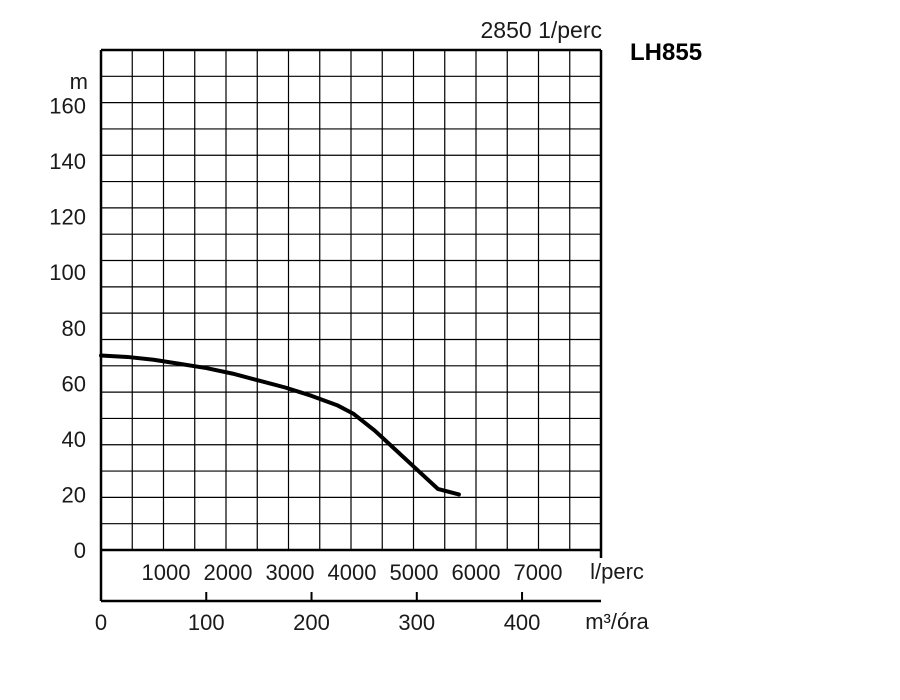 This screenshot has width=900, height=700. Describe the element at coordinates (416, 622) in the screenshot. I see `x-tick-label: 300` at that location.